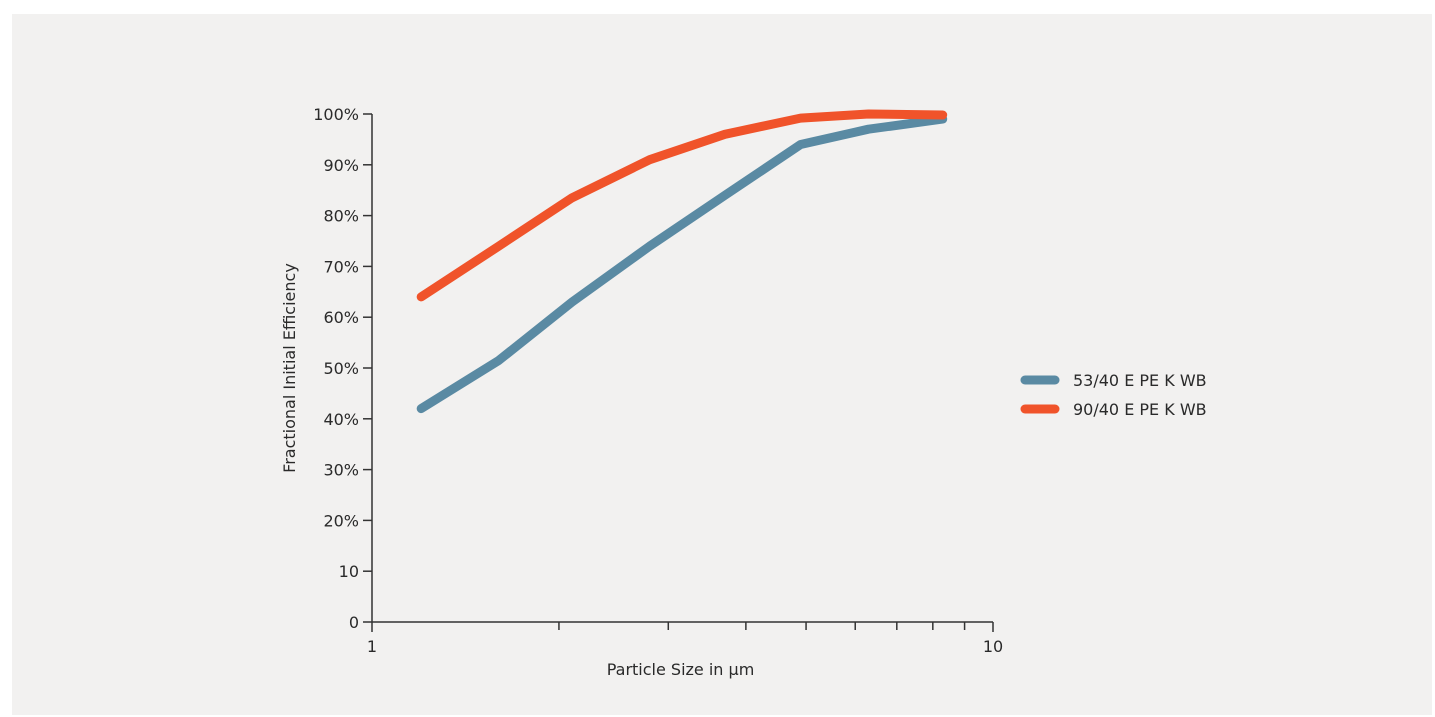  What do you see at coordinates (341, 216) in the screenshot?
I see `y-tick-label: 80%` at bounding box center [341, 216].